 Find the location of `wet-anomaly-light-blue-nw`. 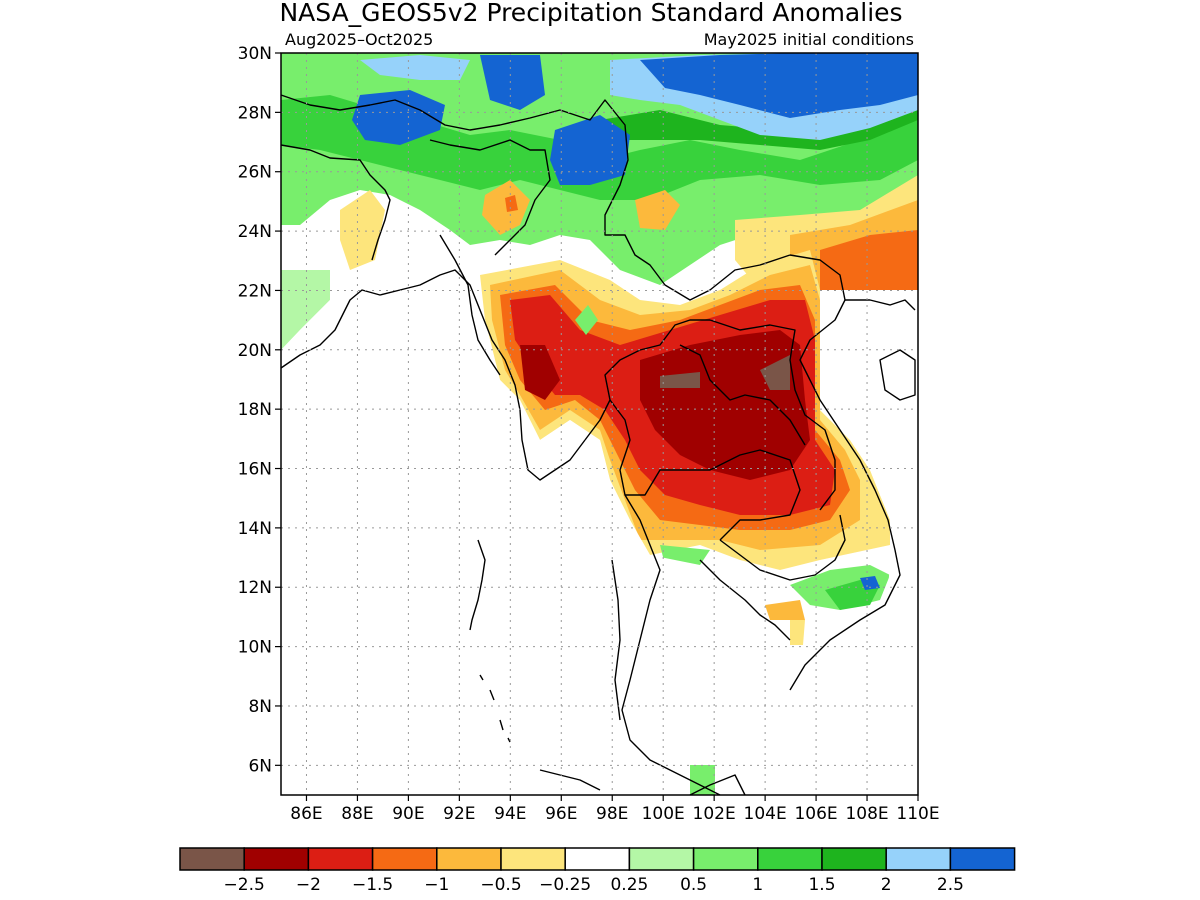

wet-anomaly-light-blue-nw is located at coordinates (415, 67).